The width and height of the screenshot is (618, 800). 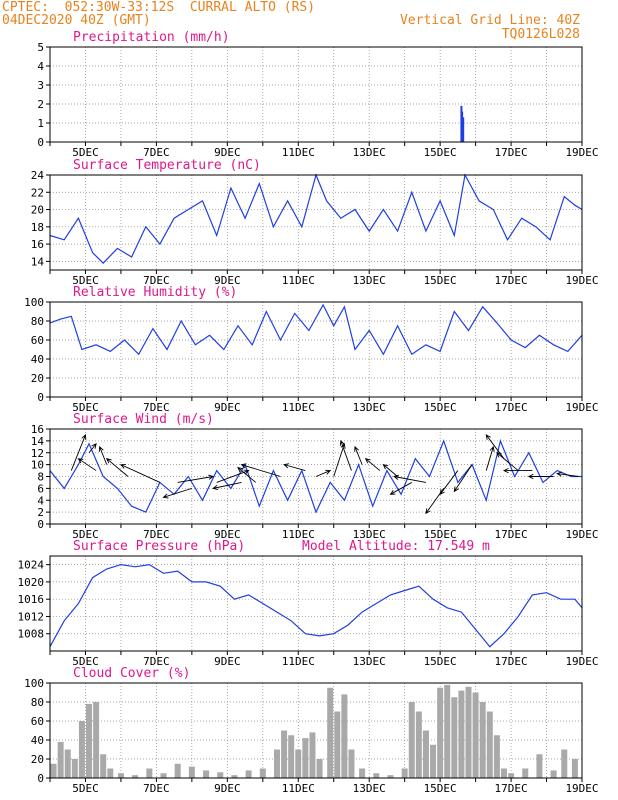 What do you see at coordinates (40, 477) in the screenshot?
I see `y-tick-label: 8` at bounding box center [40, 477].